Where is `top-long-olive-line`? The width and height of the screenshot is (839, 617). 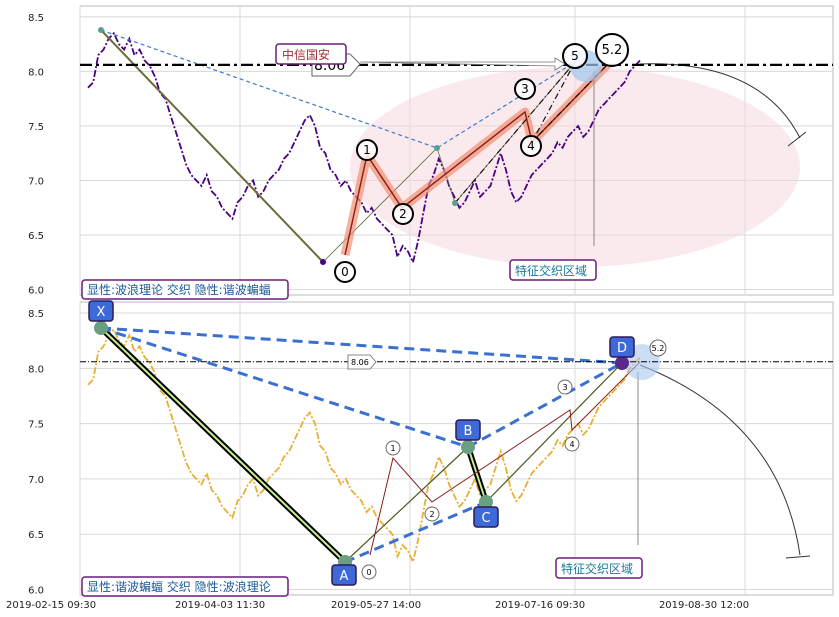
top-long-olive-line is located at coordinates (212, 146).